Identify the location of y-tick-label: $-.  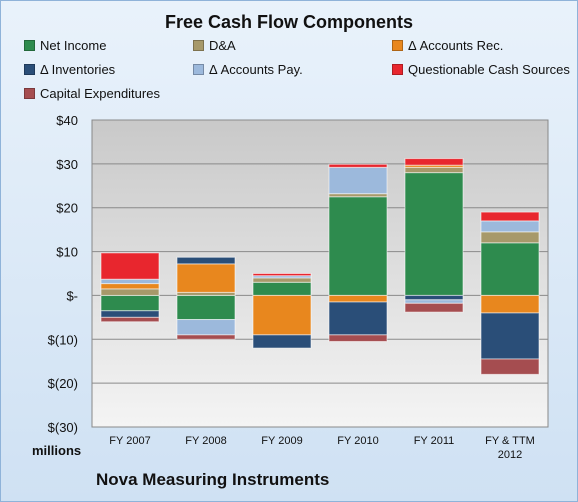
(72, 295).